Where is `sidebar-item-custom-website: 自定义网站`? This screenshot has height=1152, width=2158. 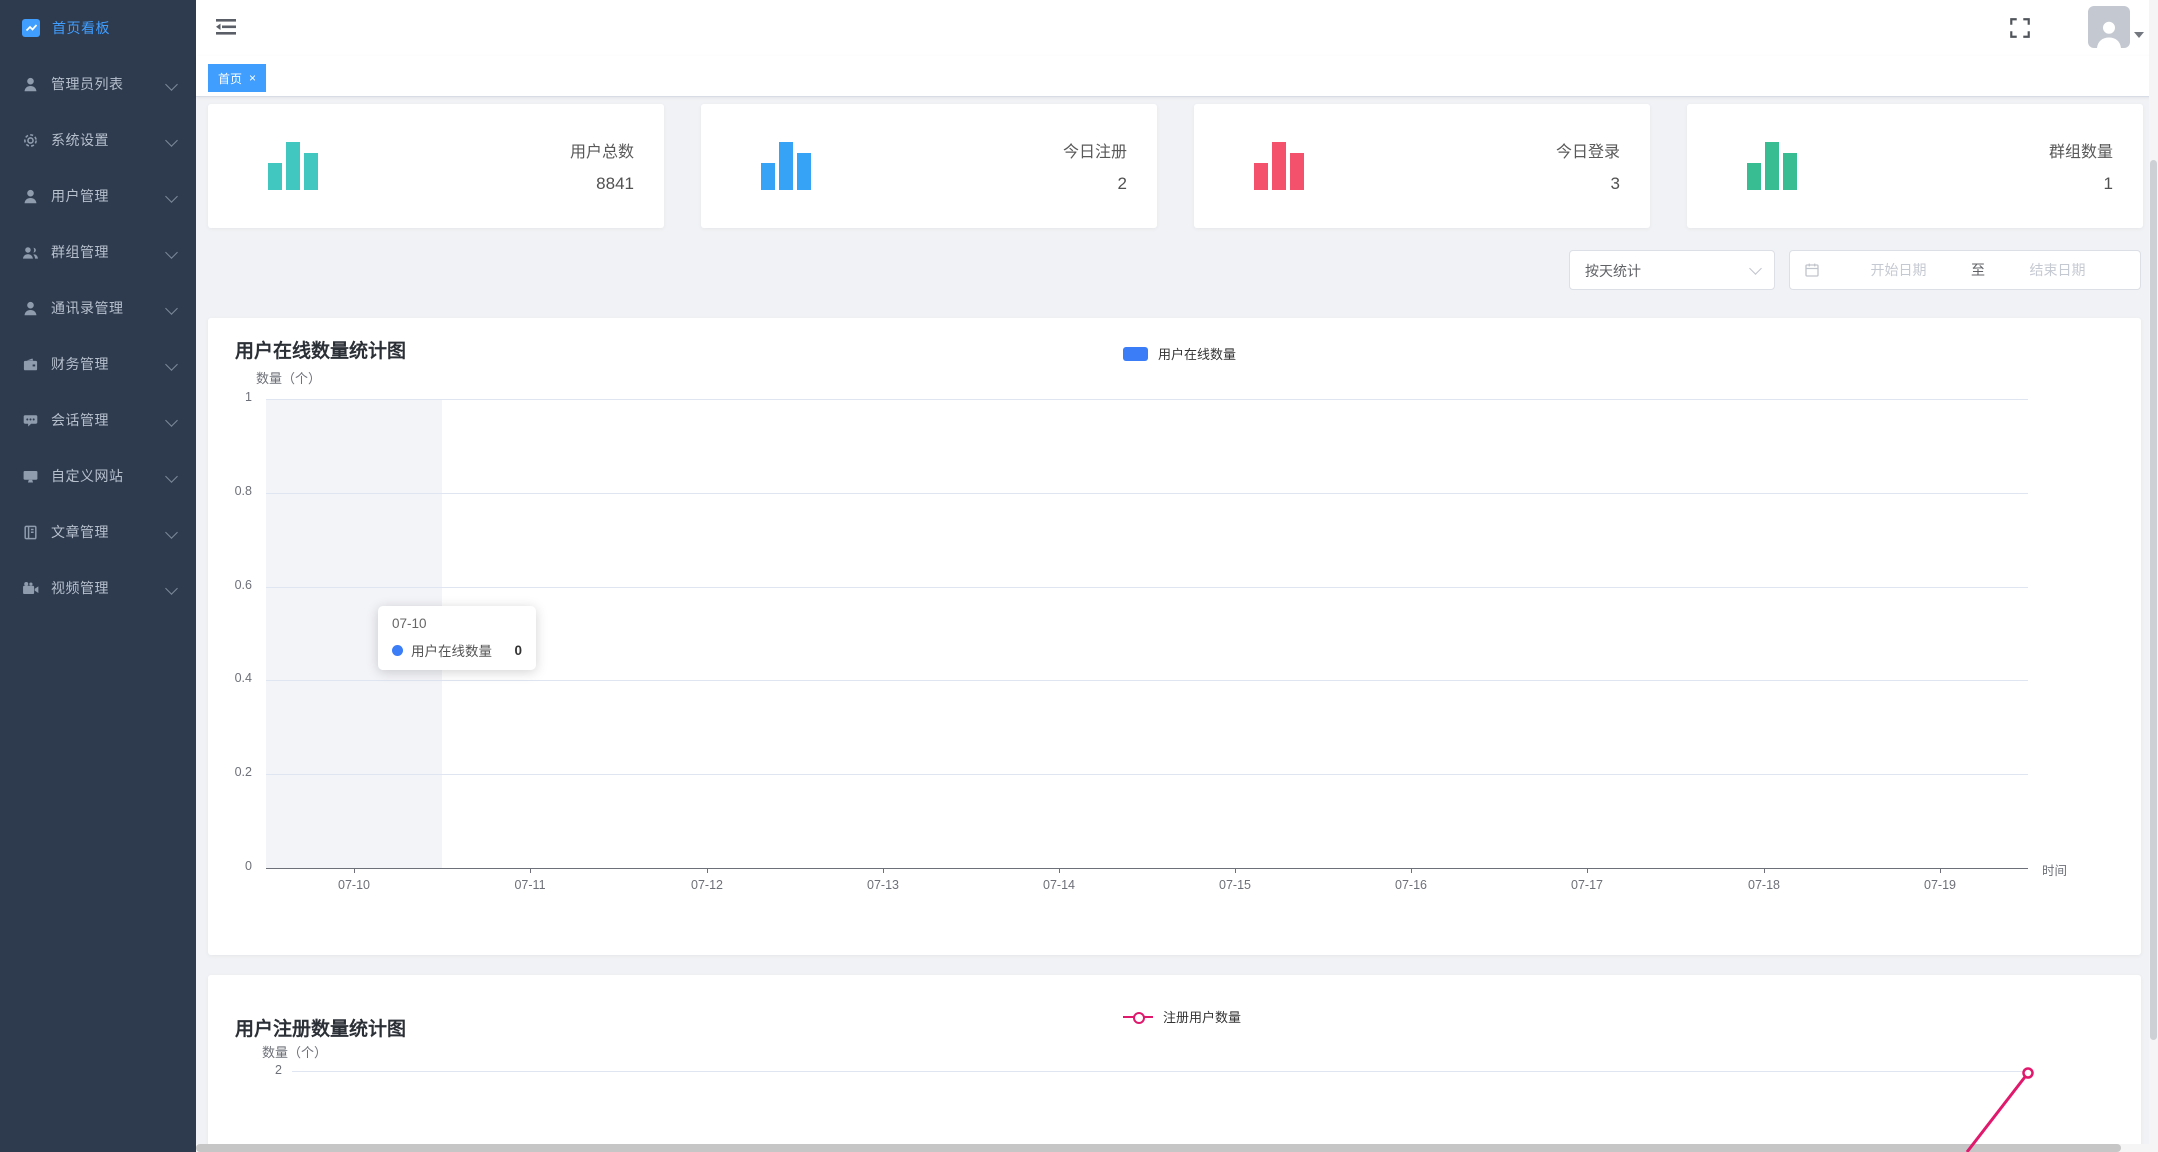 sidebar-item-custom-website: 自定义网站 is located at coordinates (98, 476).